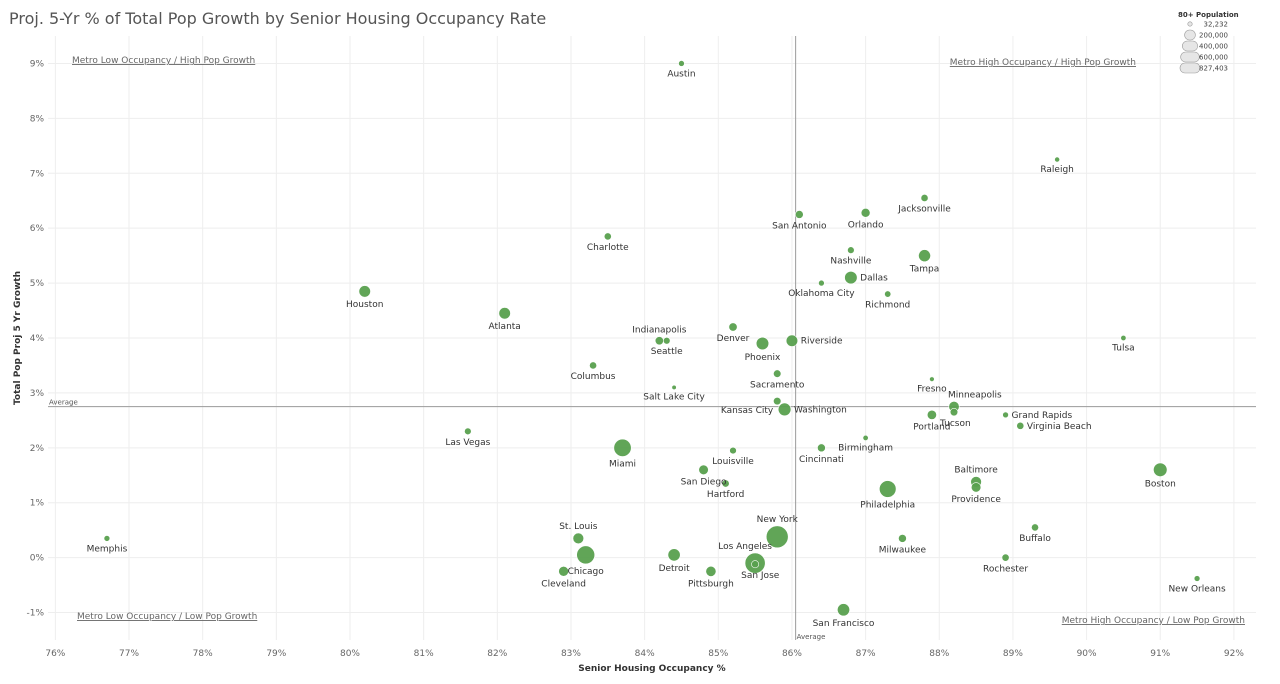 This screenshot has width=1280, height=684. Describe the element at coordinates (593, 377) in the screenshot. I see `point-label: Columbus` at that location.